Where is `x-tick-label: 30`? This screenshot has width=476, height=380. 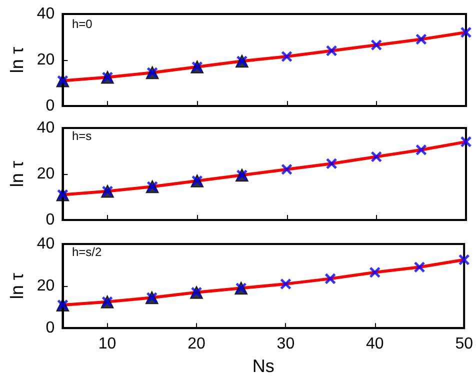 x-tick-label: 30 is located at coordinates (285, 344).